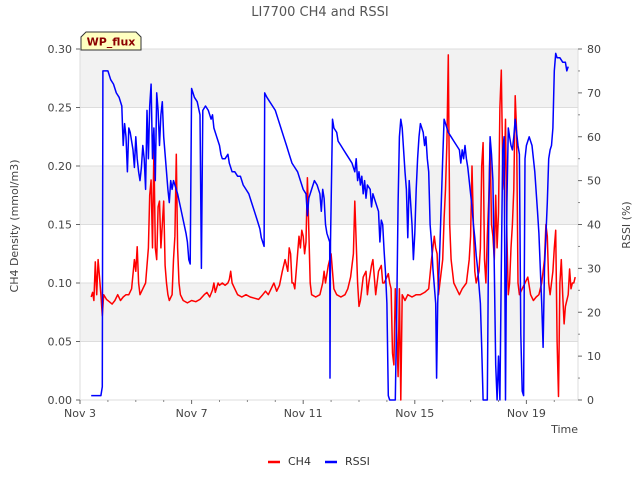 This screenshot has width=640, height=480. What do you see at coordinates (594, 137) in the screenshot?
I see `y-right-tick-label-6: 60` at bounding box center [594, 137].